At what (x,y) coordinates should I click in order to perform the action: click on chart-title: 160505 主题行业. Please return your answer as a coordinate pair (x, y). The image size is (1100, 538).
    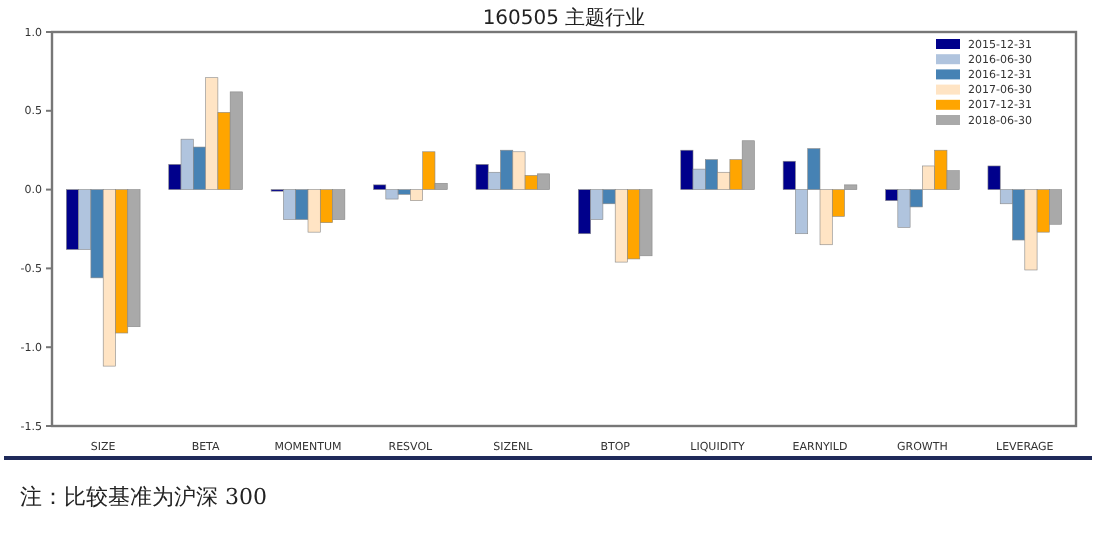
    Looking at the image, I should click on (564, 18).